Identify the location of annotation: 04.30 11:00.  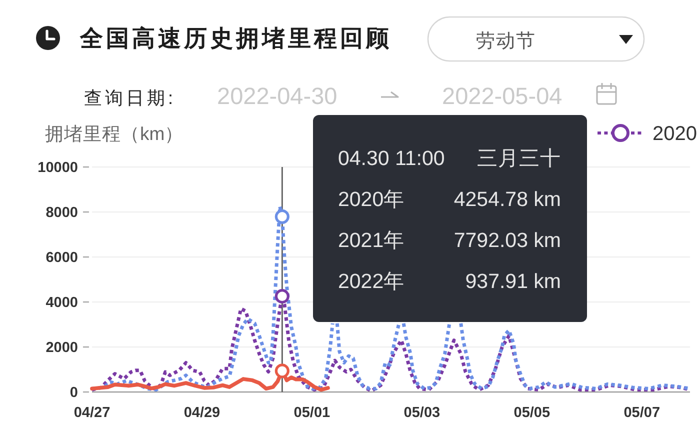
(391, 158).